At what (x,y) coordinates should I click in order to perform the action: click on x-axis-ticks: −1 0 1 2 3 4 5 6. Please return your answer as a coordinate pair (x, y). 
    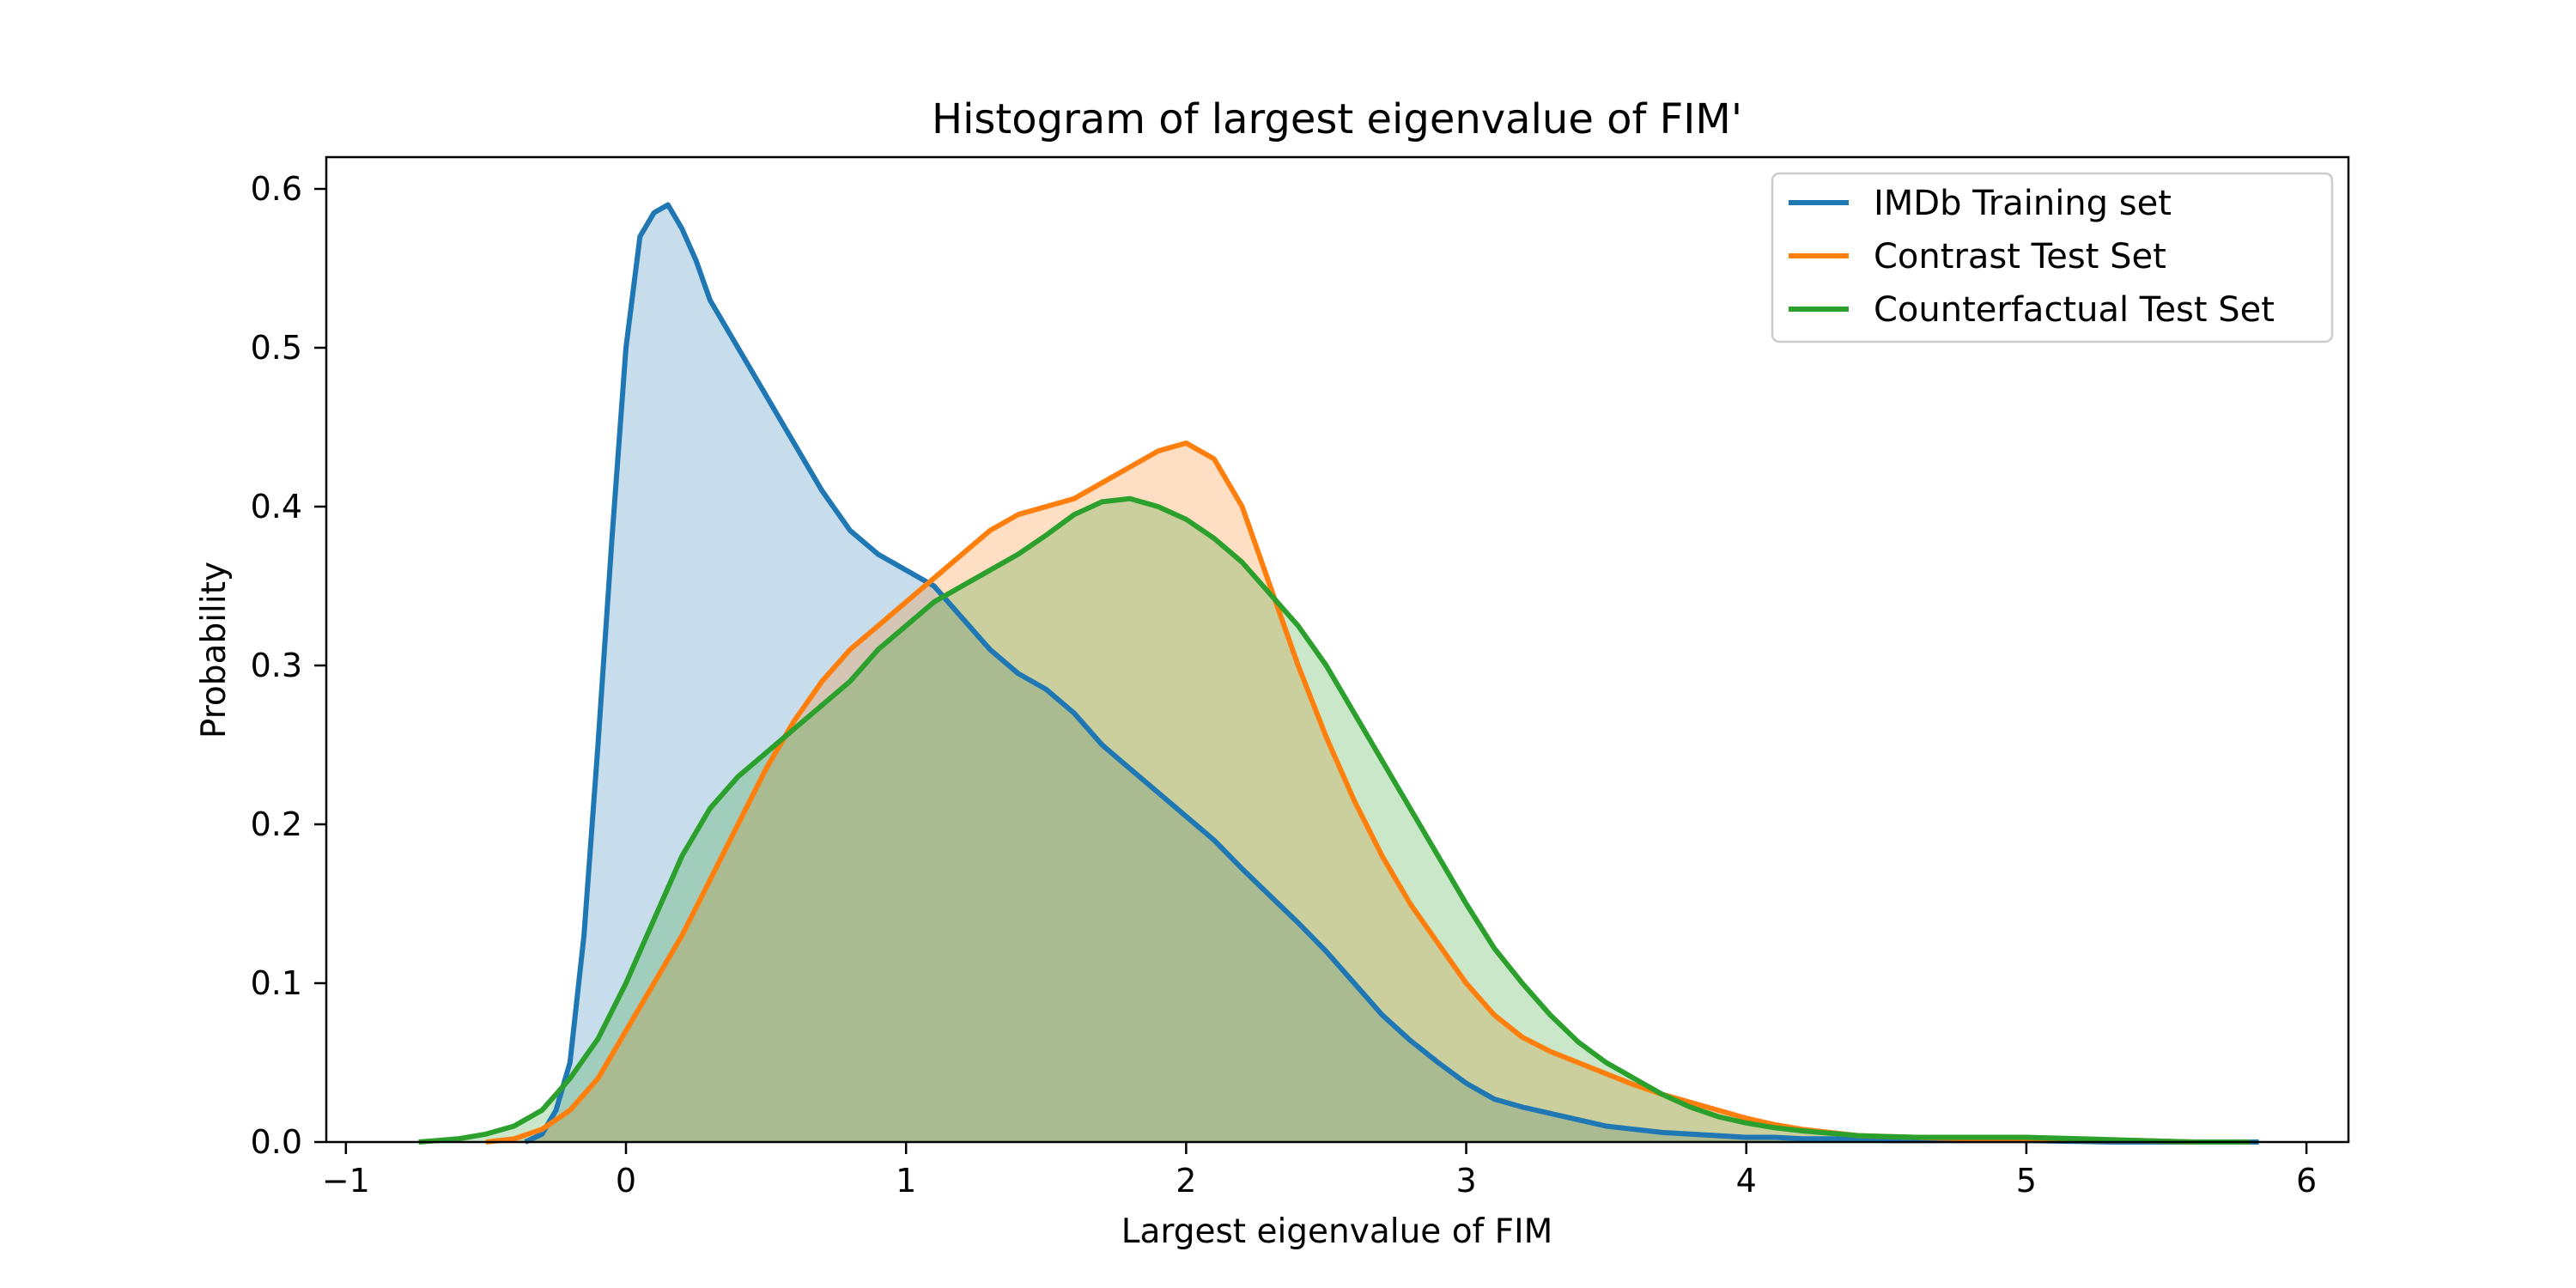
    Looking at the image, I should click on (1319, 1171).